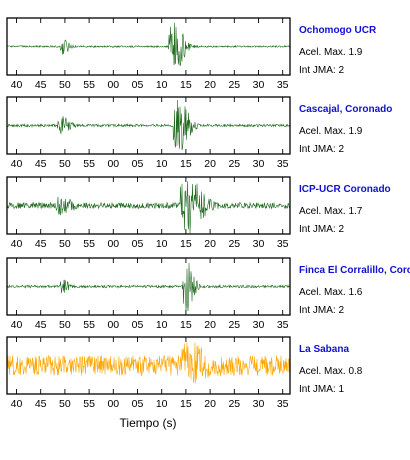  Describe the element at coordinates (331, 371) in the screenshot. I see `max-acceleration-label: Acel. Max. 0.8` at that location.